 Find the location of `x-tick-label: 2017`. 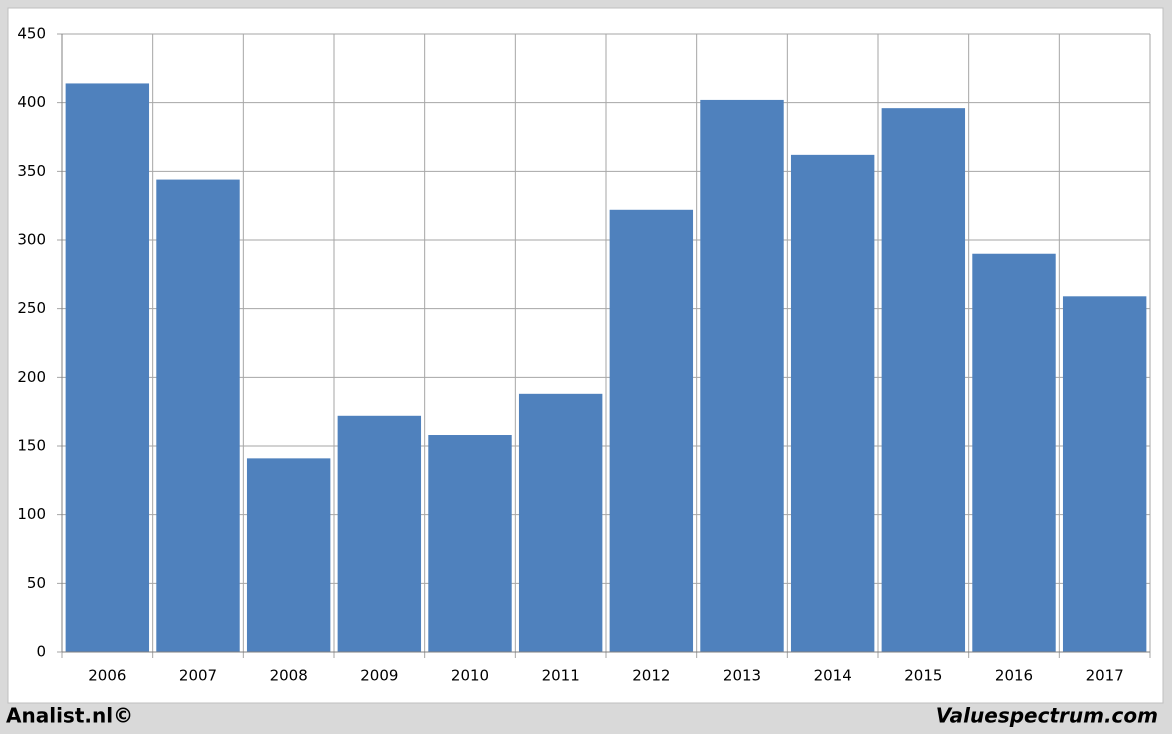

x-tick-label: 2017 is located at coordinates (1105, 676).